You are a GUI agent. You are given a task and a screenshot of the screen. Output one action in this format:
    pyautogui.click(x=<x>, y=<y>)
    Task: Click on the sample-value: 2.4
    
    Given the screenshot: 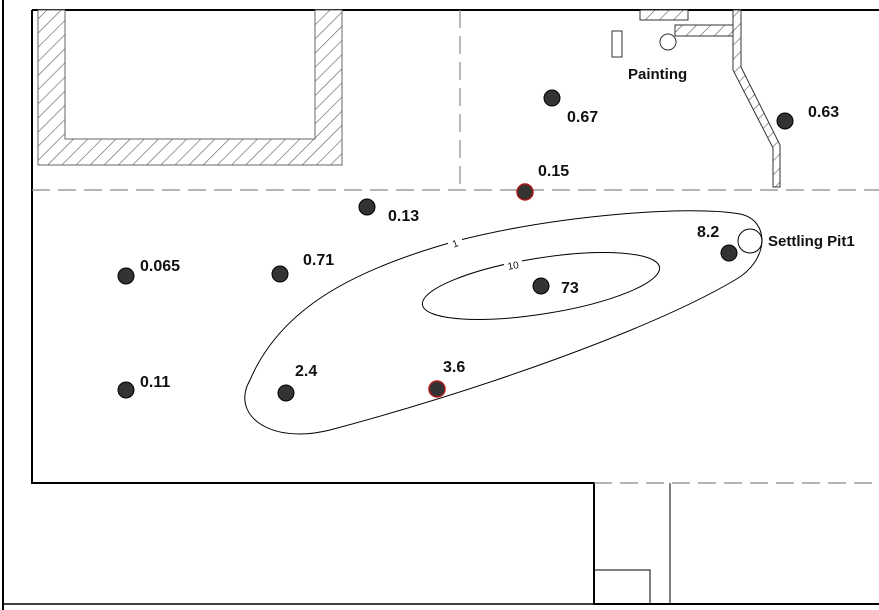 What is the action you would take?
    pyautogui.click(x=306, y=371)
    